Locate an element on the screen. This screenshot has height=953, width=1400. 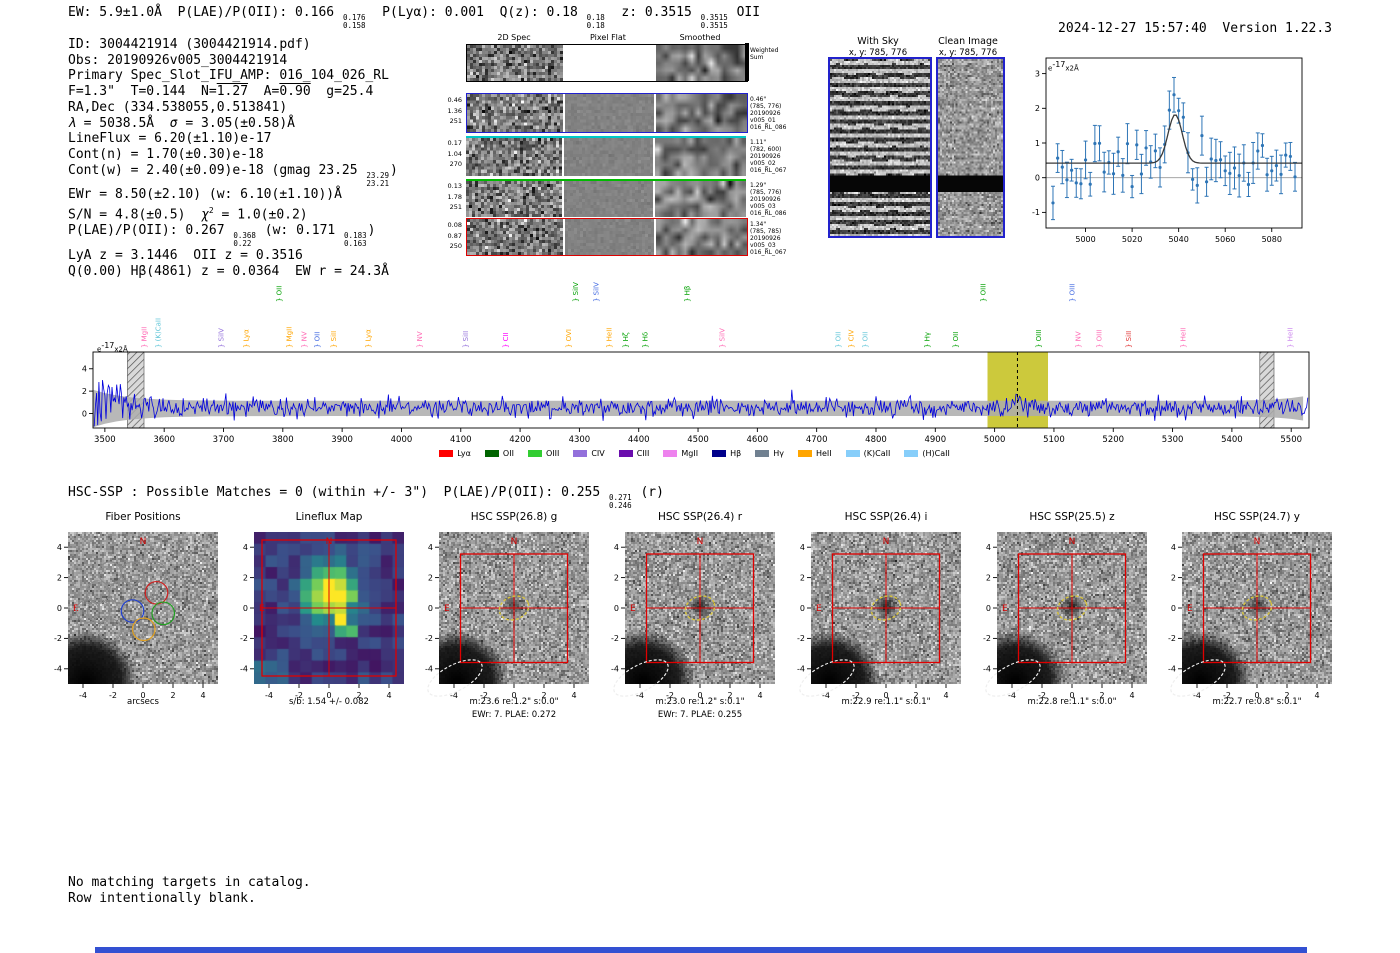
cutout-caption-5-0: m:22.8 re:1.1" s:0.0" is located at coordinates (1072, 702).